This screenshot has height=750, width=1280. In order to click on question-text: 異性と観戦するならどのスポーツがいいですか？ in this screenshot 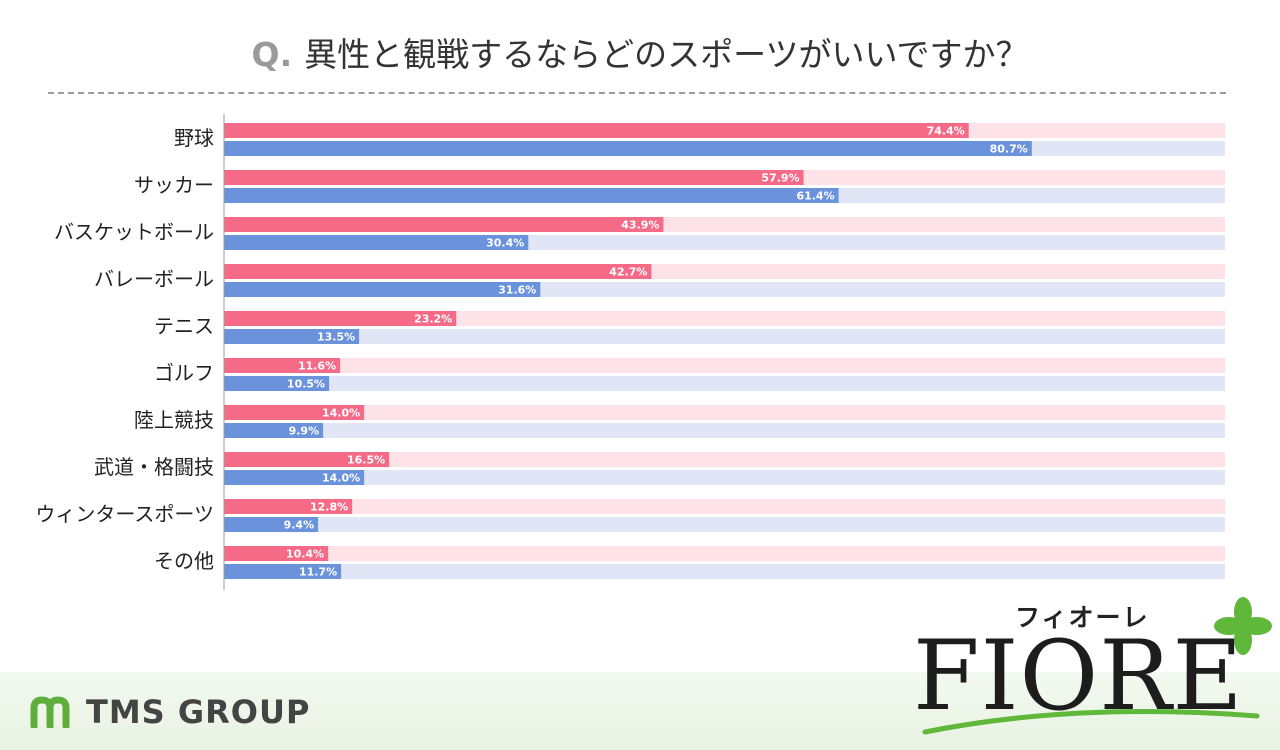, I will do `click(666, 54)`.